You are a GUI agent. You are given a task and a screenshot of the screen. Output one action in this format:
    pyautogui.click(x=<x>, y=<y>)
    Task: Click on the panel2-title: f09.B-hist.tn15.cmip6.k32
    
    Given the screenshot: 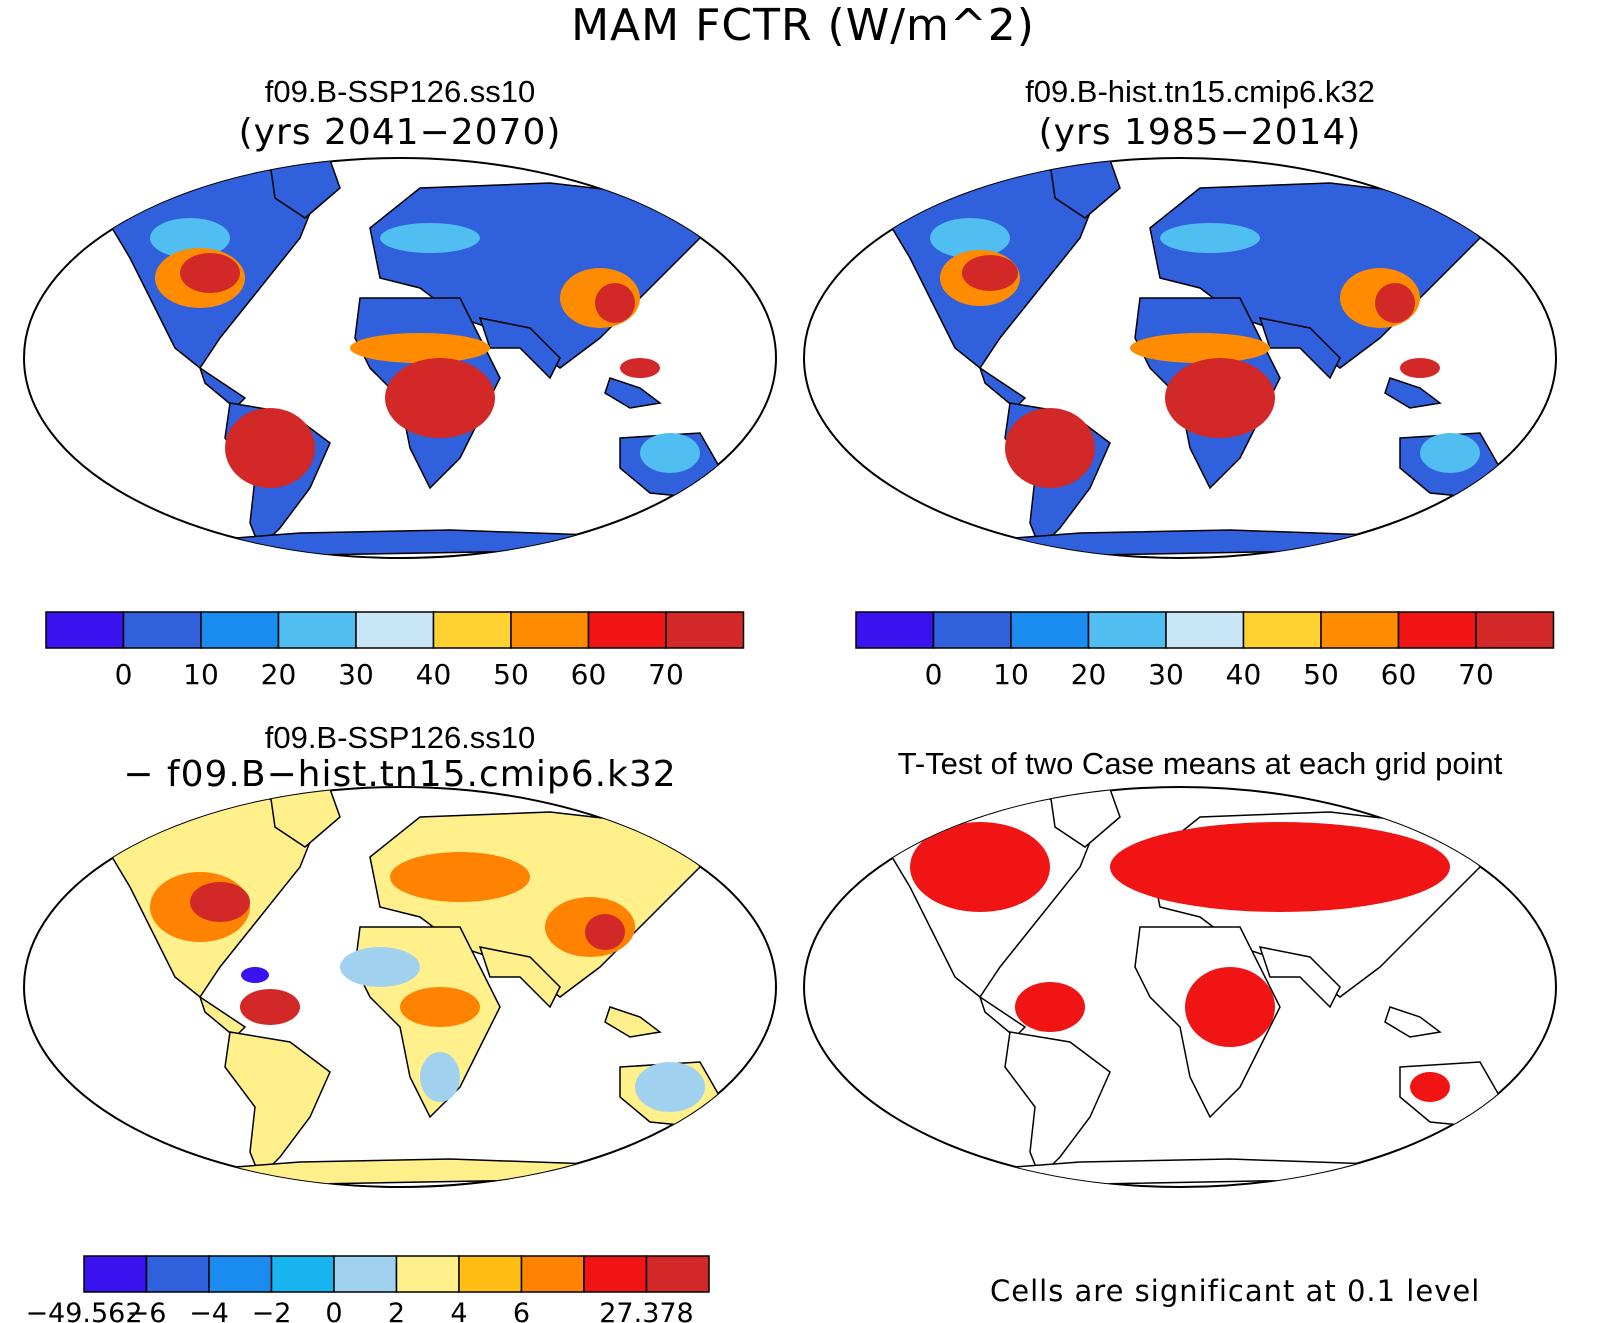 What is the action you would take?
    pyautogui.click(x=1200, y=91)
    